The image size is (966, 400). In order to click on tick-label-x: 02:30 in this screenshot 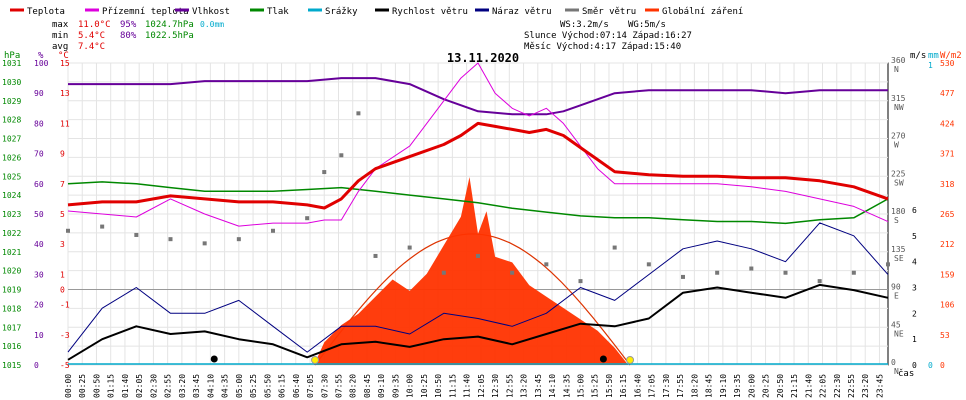, I will do `click(153, 386)`.